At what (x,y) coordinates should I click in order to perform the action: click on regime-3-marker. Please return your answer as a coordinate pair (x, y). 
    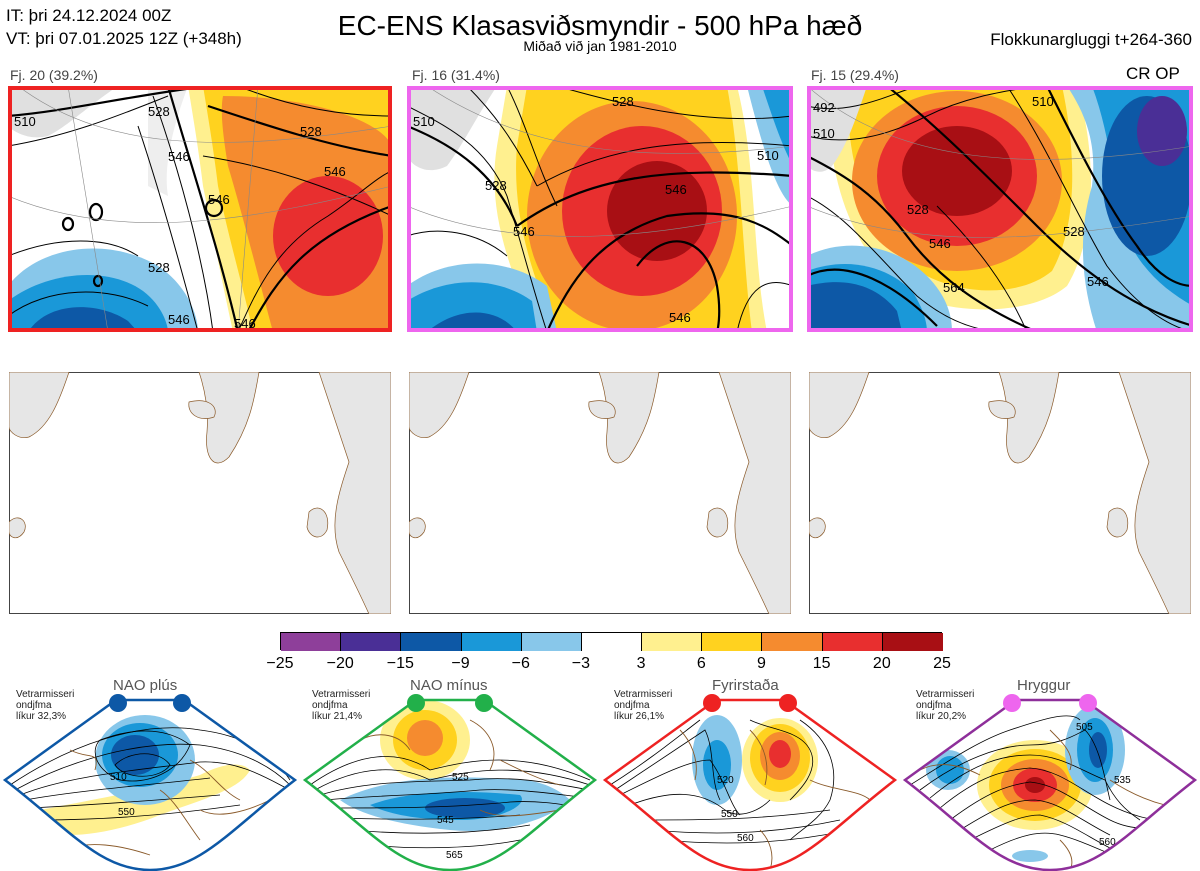
    Looking at the image, I should click on (712, 703).